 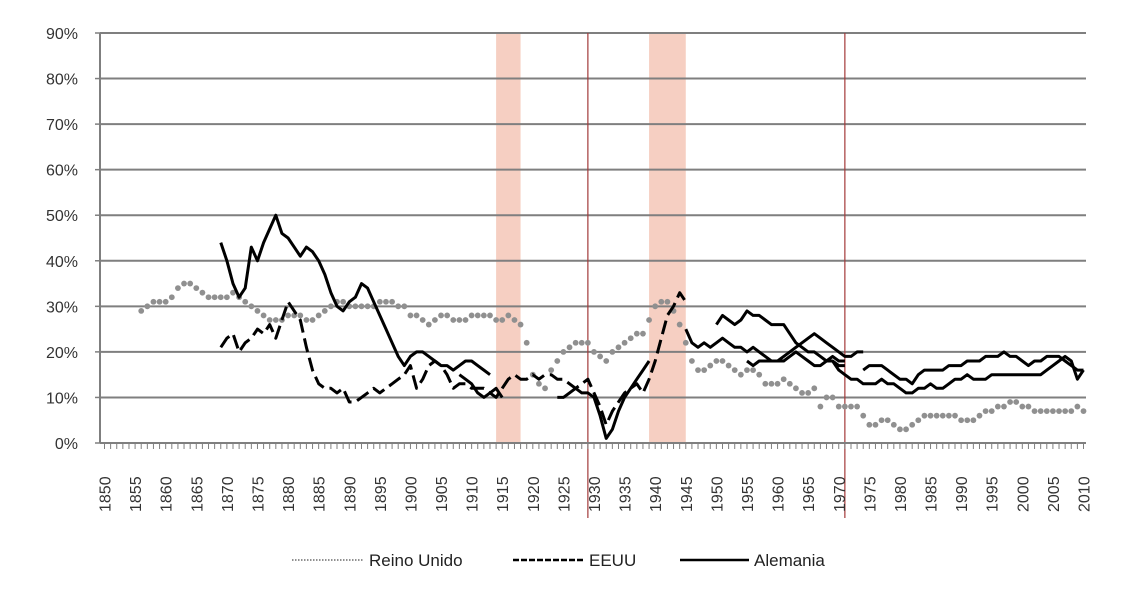 I want to click on x-tick-label: 1900, so click(x=411, y=494).